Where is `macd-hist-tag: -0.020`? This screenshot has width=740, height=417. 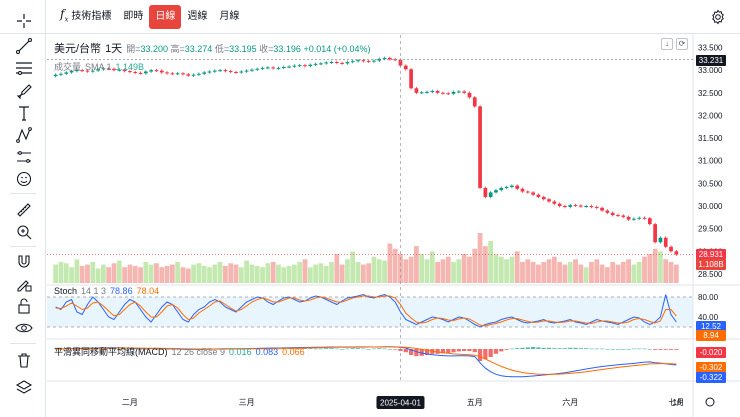 macd-hist-tag: -0.020 is located at coordinates (711, 352).